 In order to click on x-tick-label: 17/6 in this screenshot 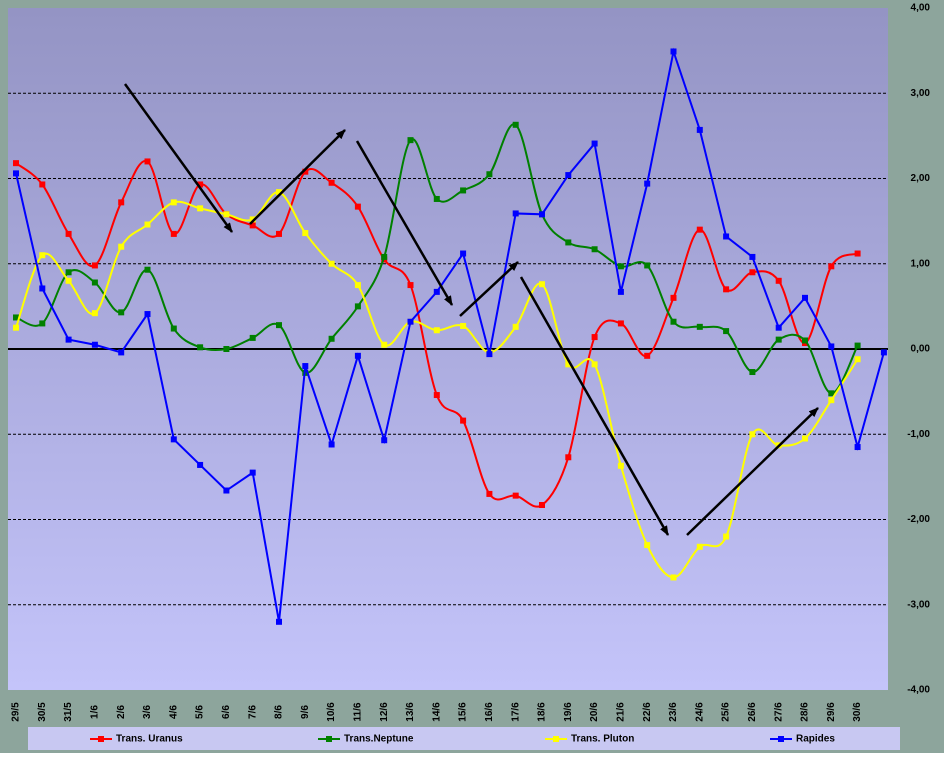, I will do `click(515, 712)`.